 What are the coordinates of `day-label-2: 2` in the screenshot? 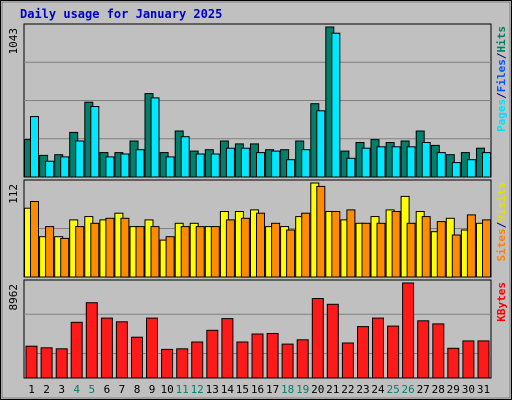 It's located at (46, 389).